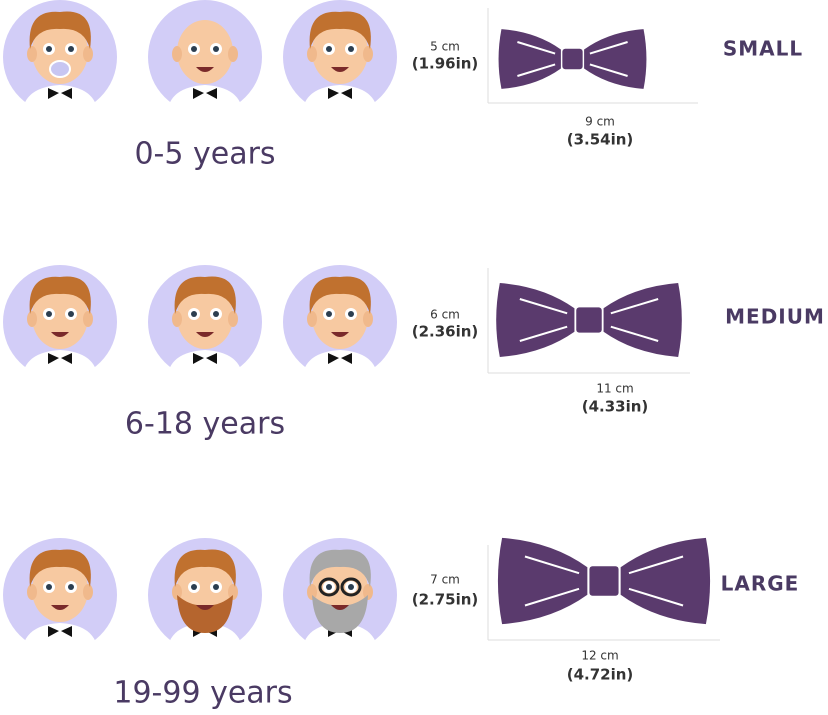 This screenshot has height=715, width=828. I want to click on width-in: (3.54in), so click(600, 140).